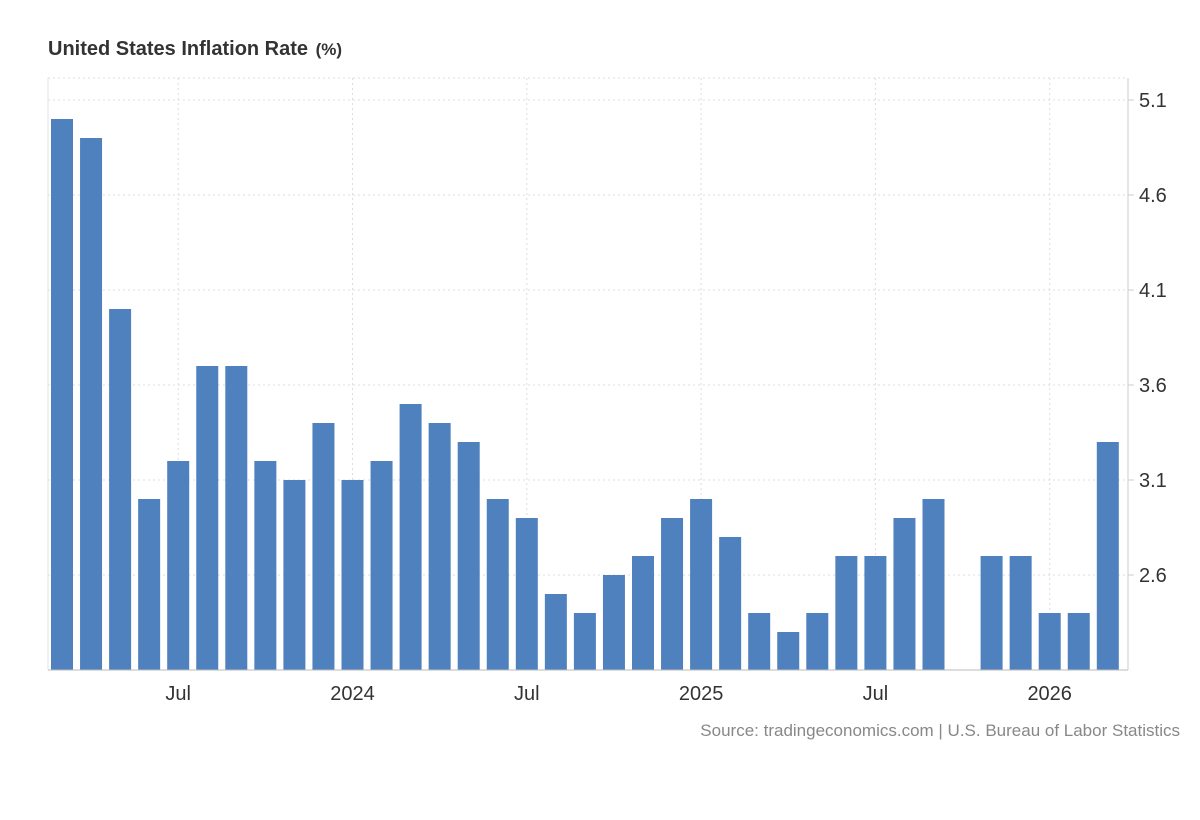 This screenshot has height=820, width=1200. I want to click on y-tick-label: 3.6, so click(1153, 386).